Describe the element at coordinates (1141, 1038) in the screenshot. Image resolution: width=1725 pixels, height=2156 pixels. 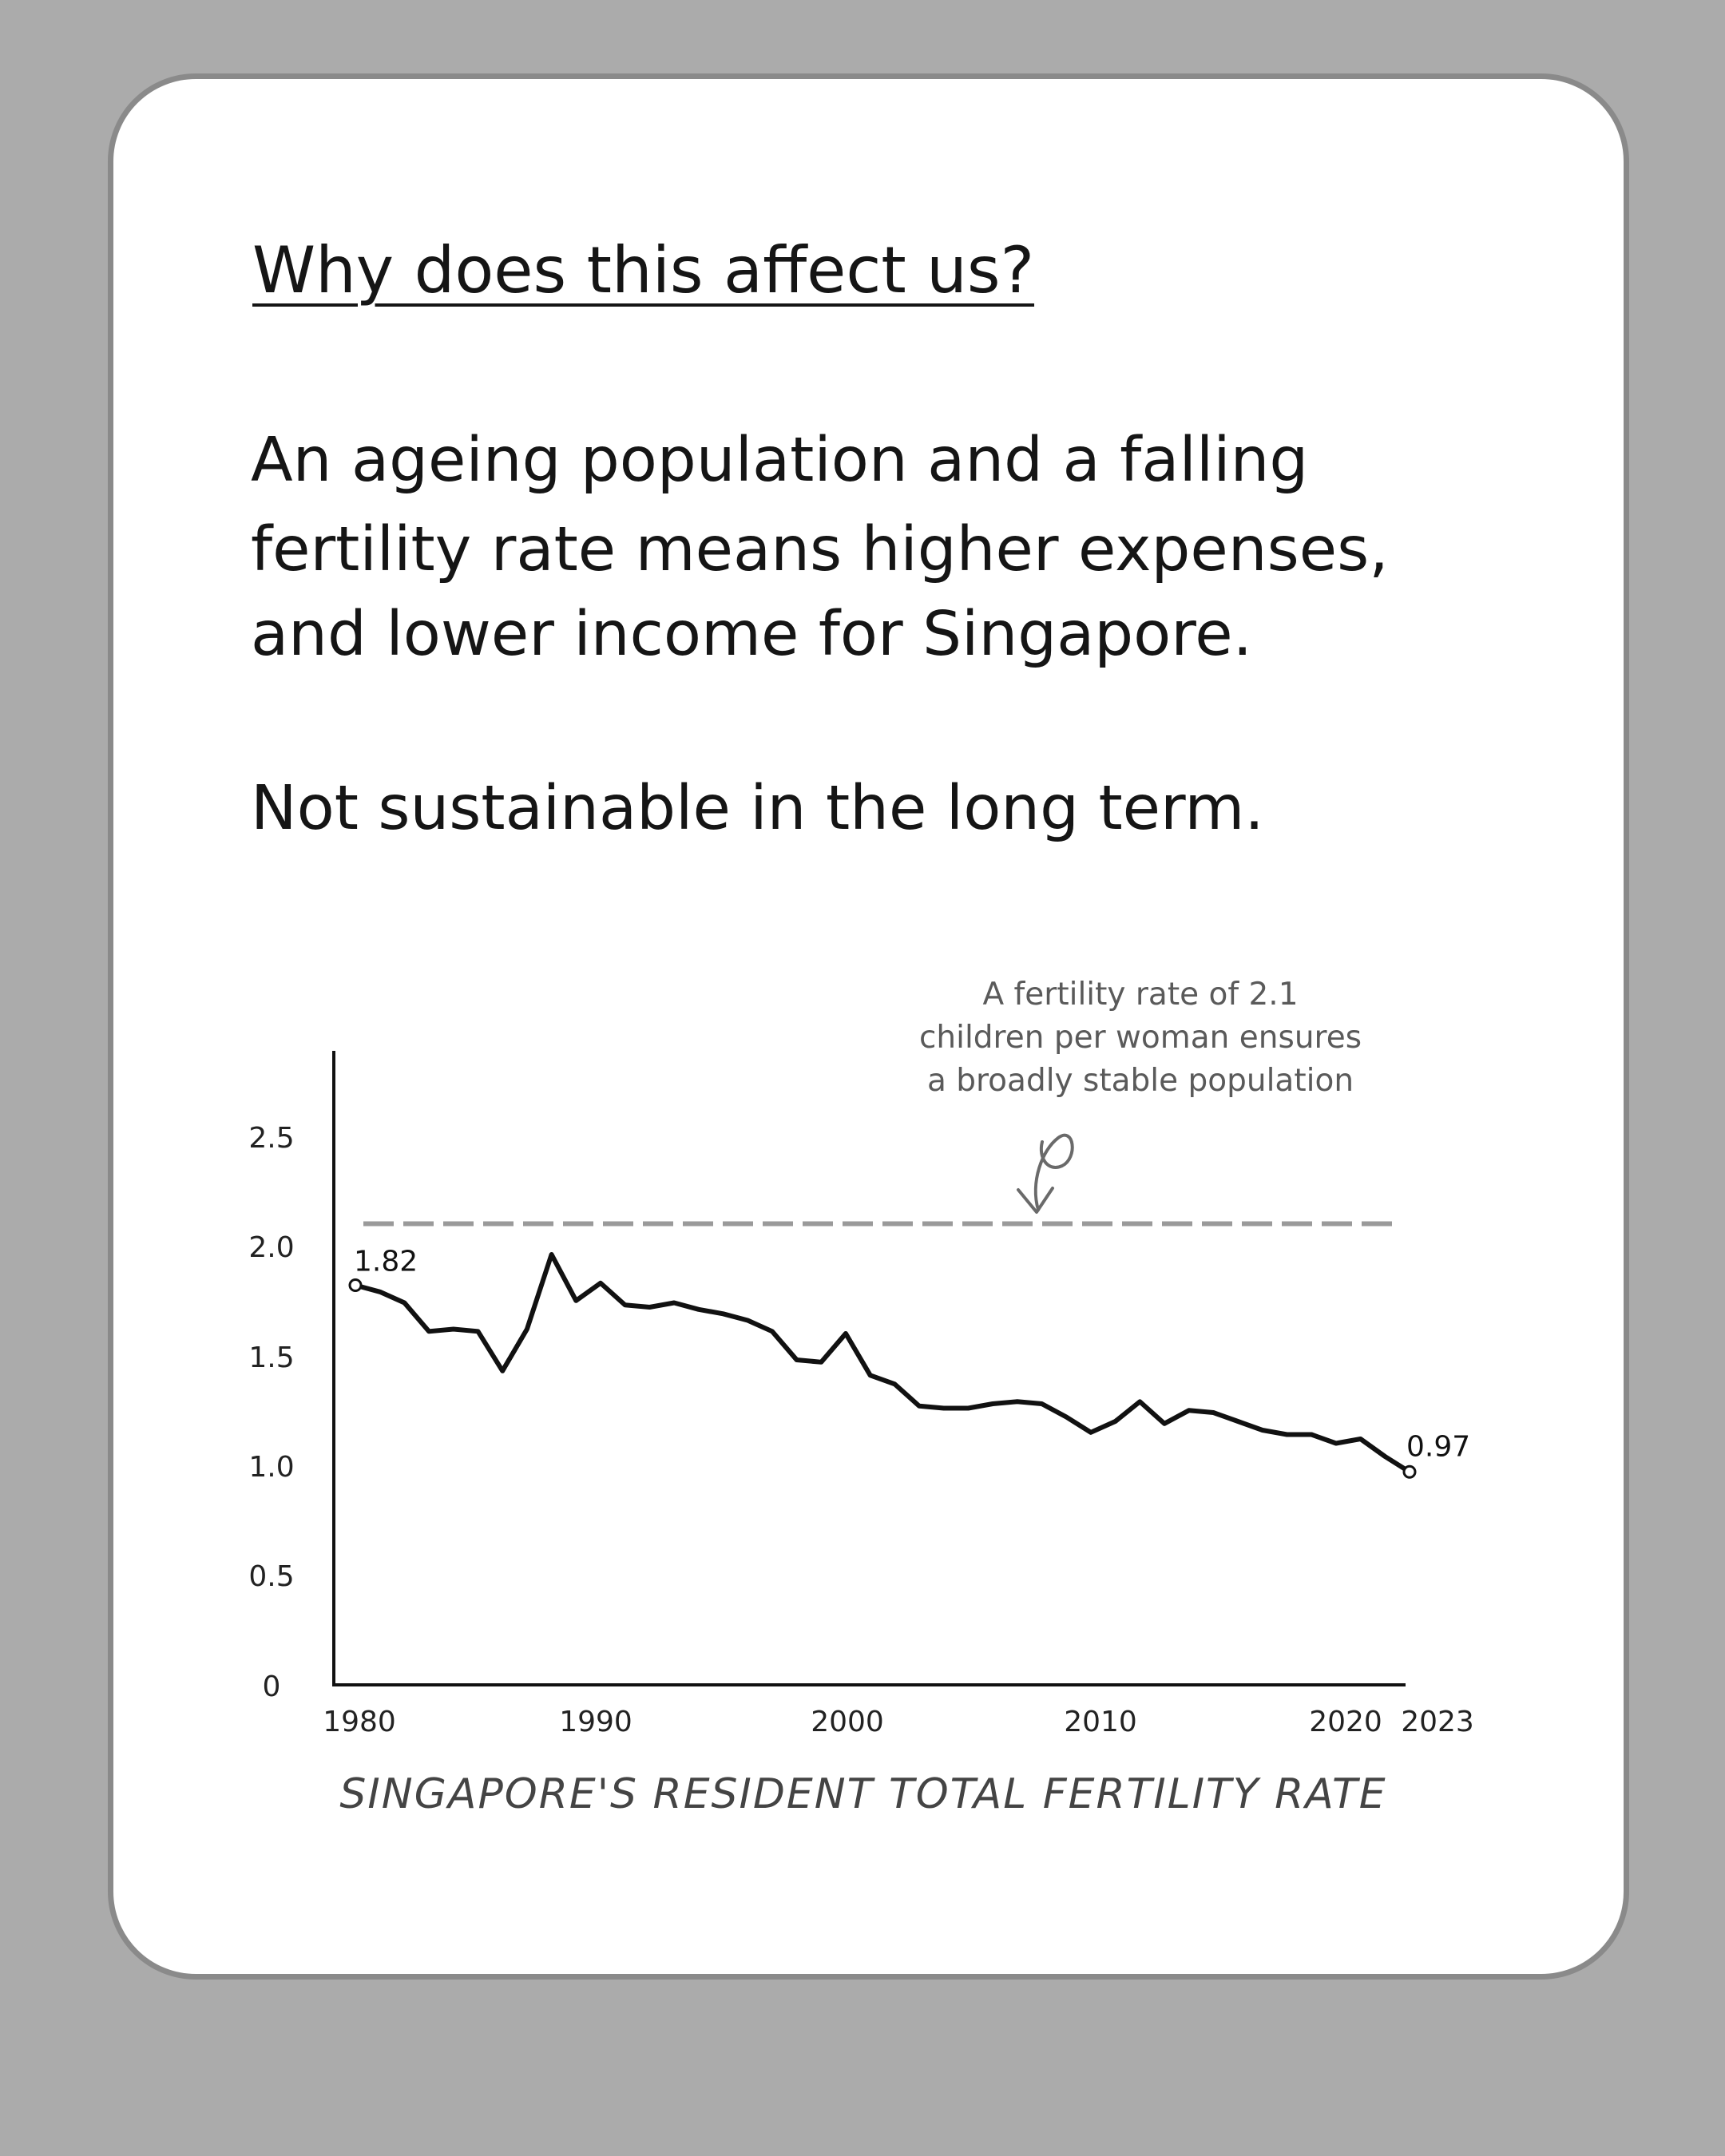
I see `annotation-line-2: children per woman ensures` at that location.